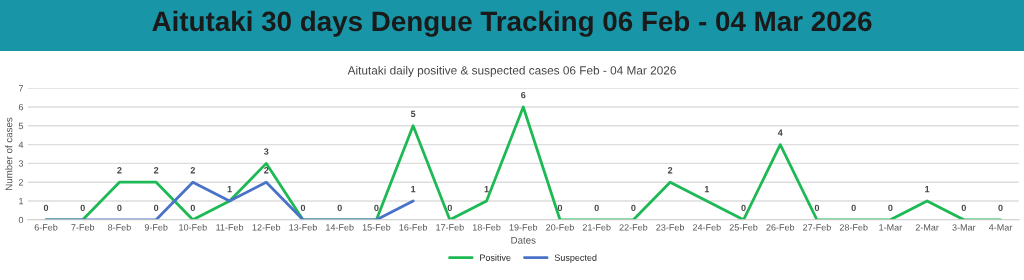 The height and width of the screenshot is (280, 1024). What do you see at coordinates (891, 227) in the screenshot?
I see `x-tick-label: 1-Mar` at bounding box center [891, 227].